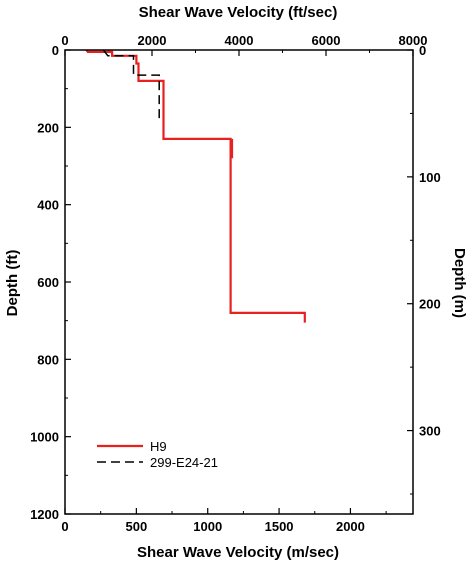 This screenshot has width=474, height=566. What do you see at coordinates (12, 283) in the screenshot?
I see `left-y-axis-title: Depth (ft)` at bounding box center [12, 283].